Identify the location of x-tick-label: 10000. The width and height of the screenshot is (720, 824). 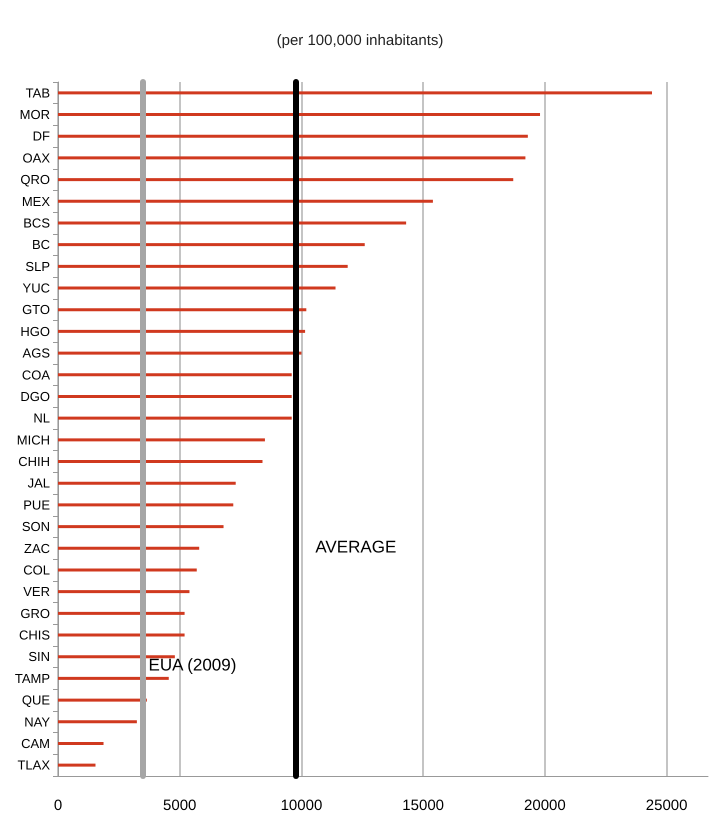
(301, 805).